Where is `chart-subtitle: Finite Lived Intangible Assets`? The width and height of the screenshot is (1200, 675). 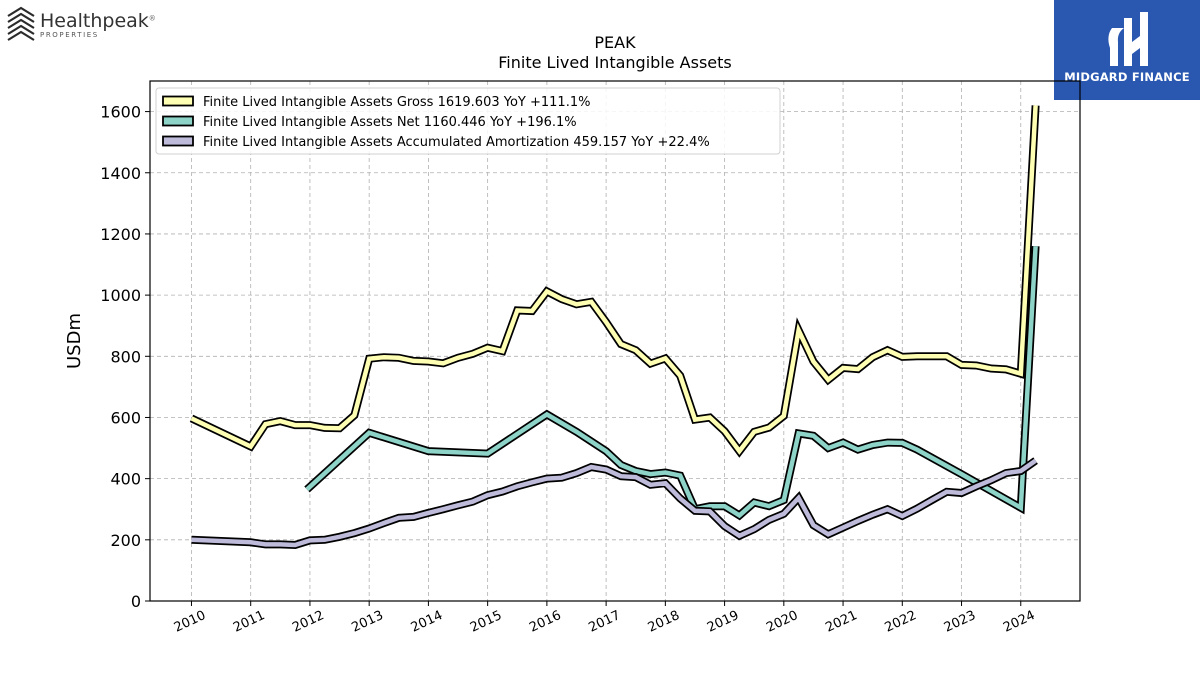
chart-subtitle: Finite Lived Intangible Assets is located at coordinates (614, 62).